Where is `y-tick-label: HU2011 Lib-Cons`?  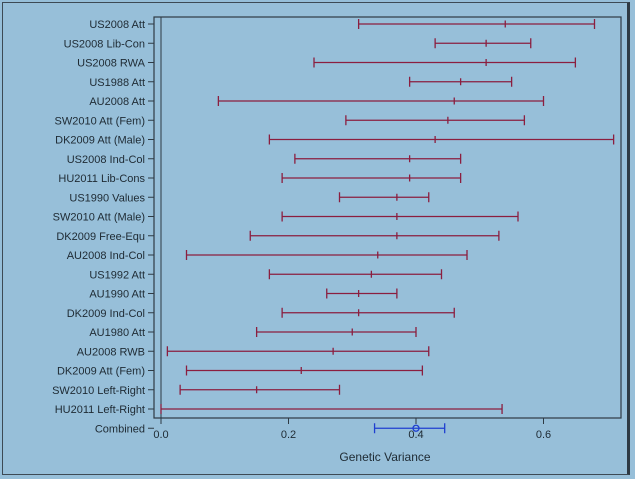 y-tick-label: HU2011 Lib-Cons is located at coordinates (101, 179).